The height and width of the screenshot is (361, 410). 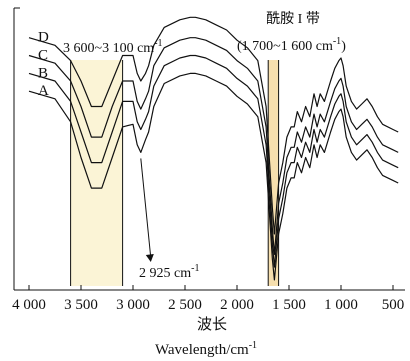 I want to click on amide-band-label: (1 700~1 600 cm-1), so click(x=291, y=45).